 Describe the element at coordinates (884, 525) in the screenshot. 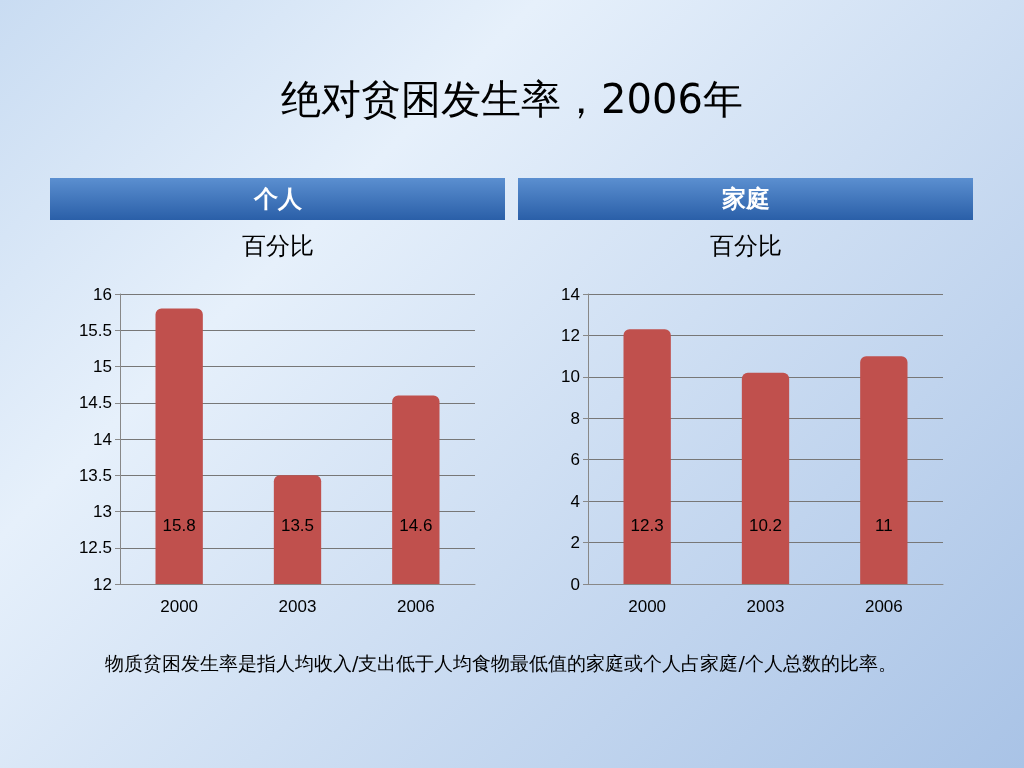

I see `data-label: 11` at that location.